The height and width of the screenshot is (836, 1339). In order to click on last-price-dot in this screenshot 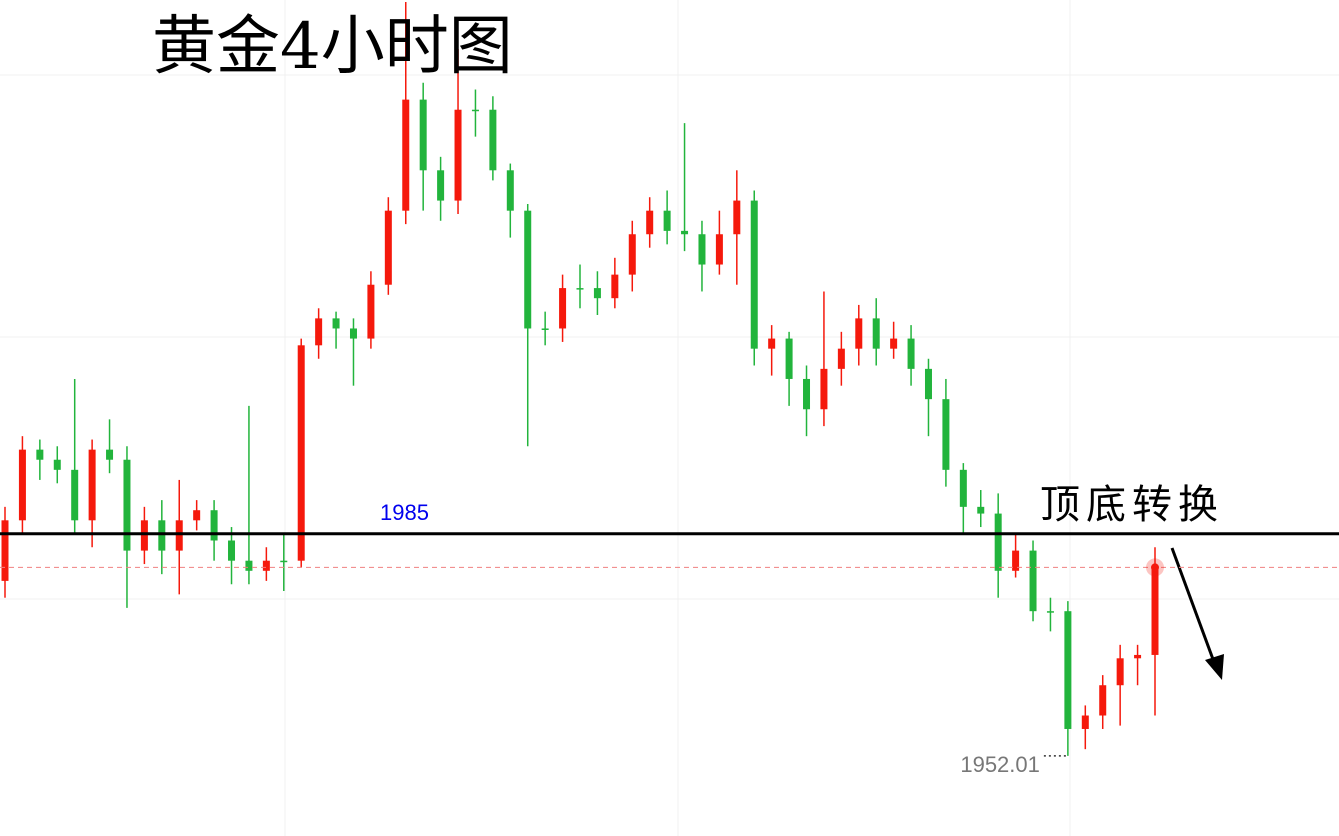, I will do `click(1155, 567)`.